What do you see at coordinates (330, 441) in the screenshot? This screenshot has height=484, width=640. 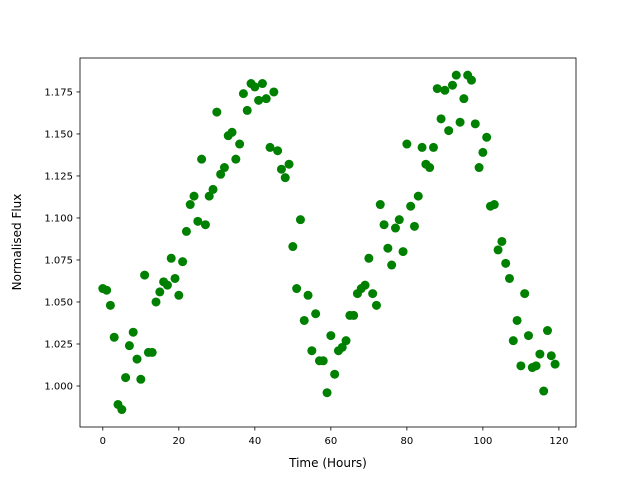 I see `x-tick-label: 60` at bounding box center [330, 441].